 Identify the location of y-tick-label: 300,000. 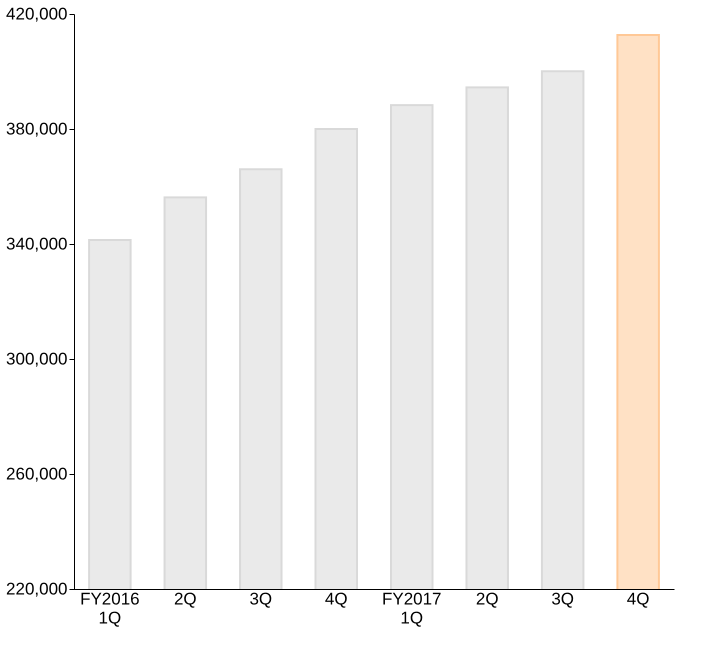
(37, 359).